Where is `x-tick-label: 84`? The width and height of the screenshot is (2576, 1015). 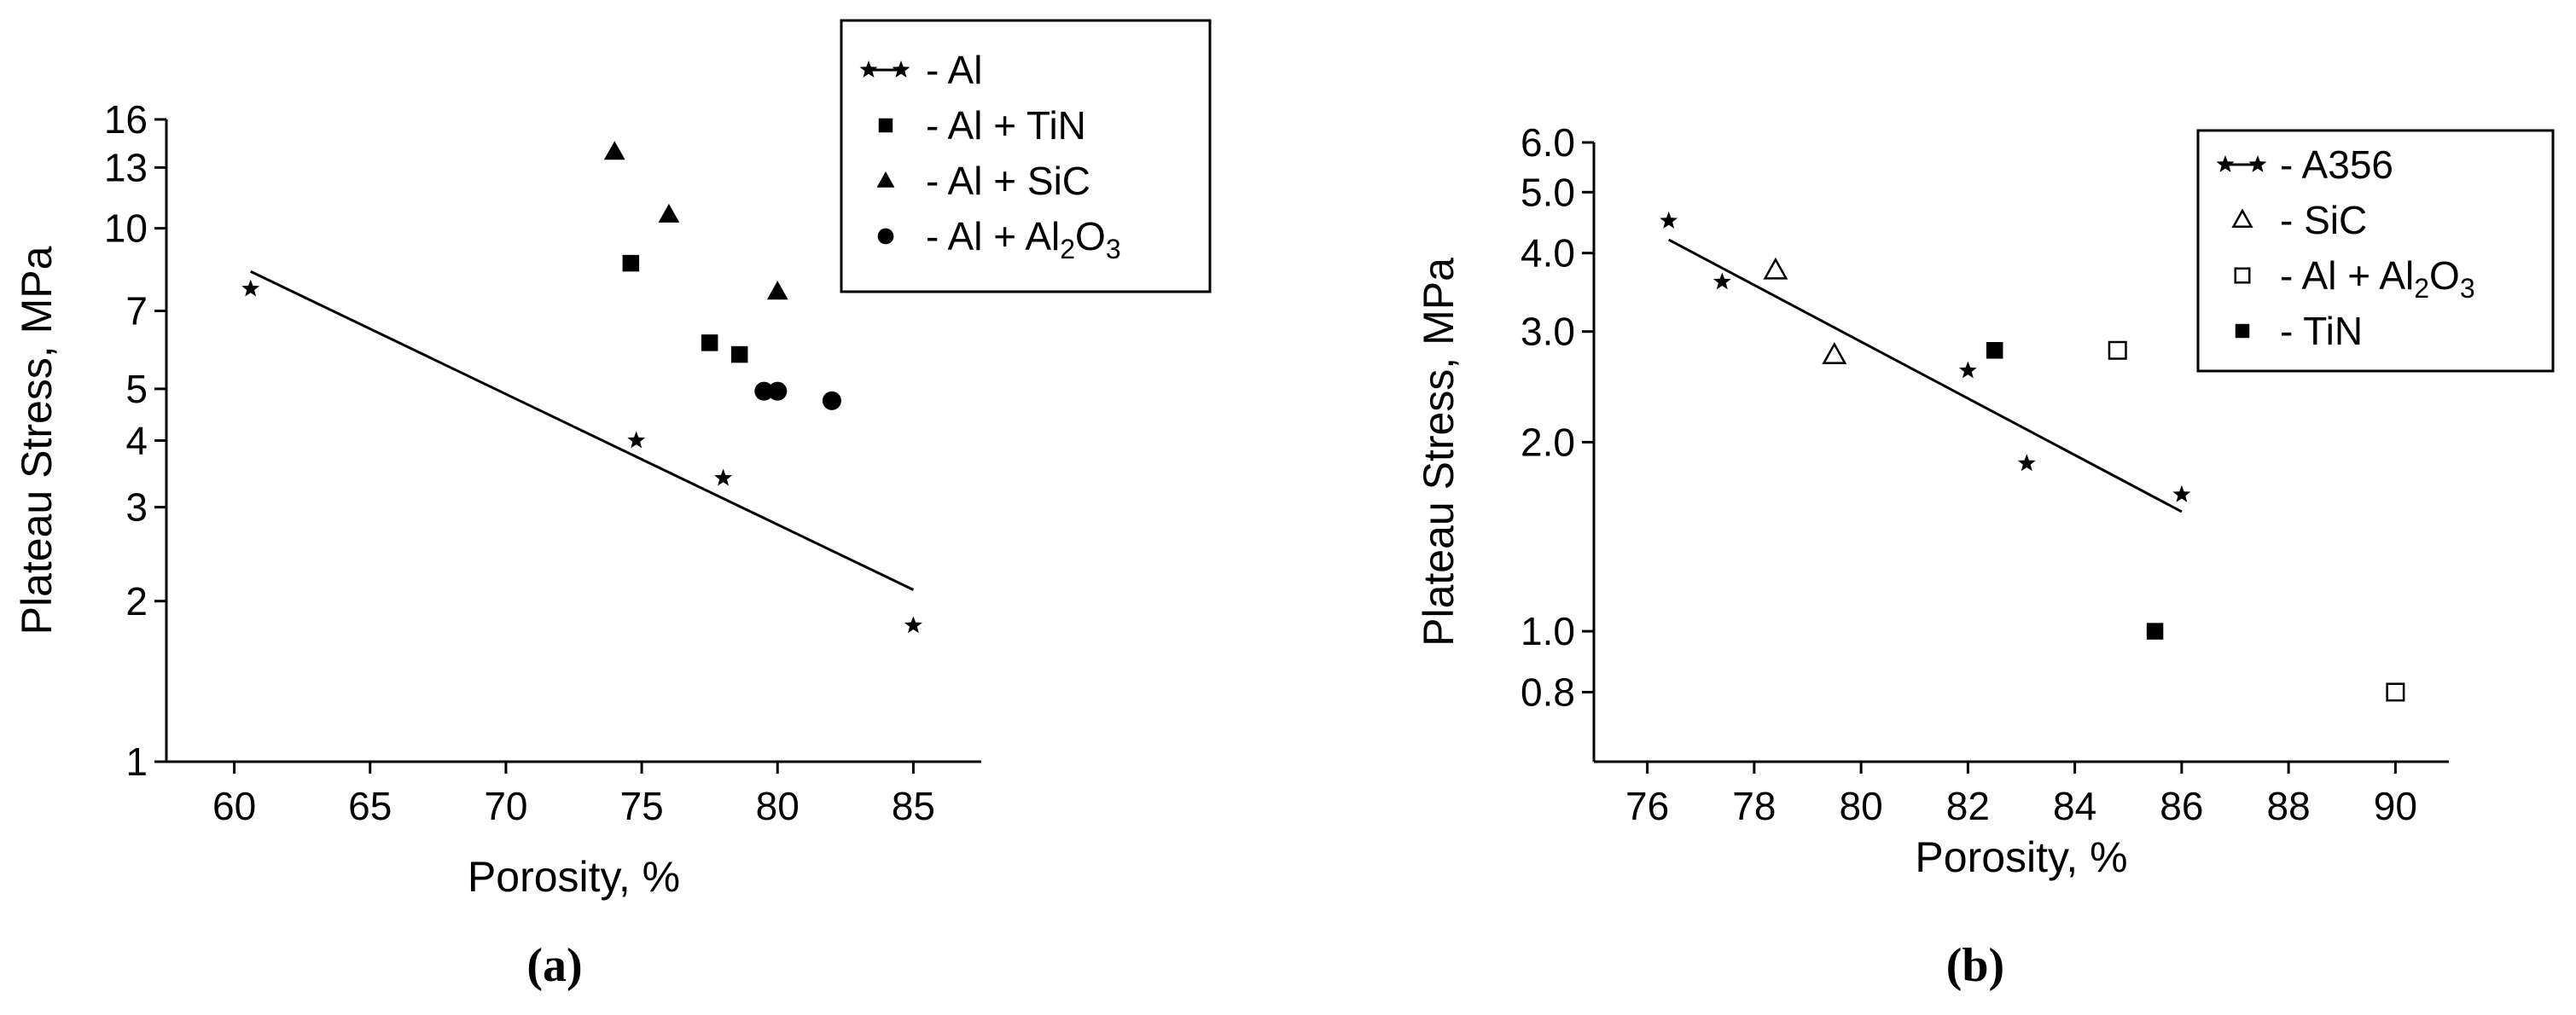 x-tick-label: 84 is located at coordinates (2074, 806).